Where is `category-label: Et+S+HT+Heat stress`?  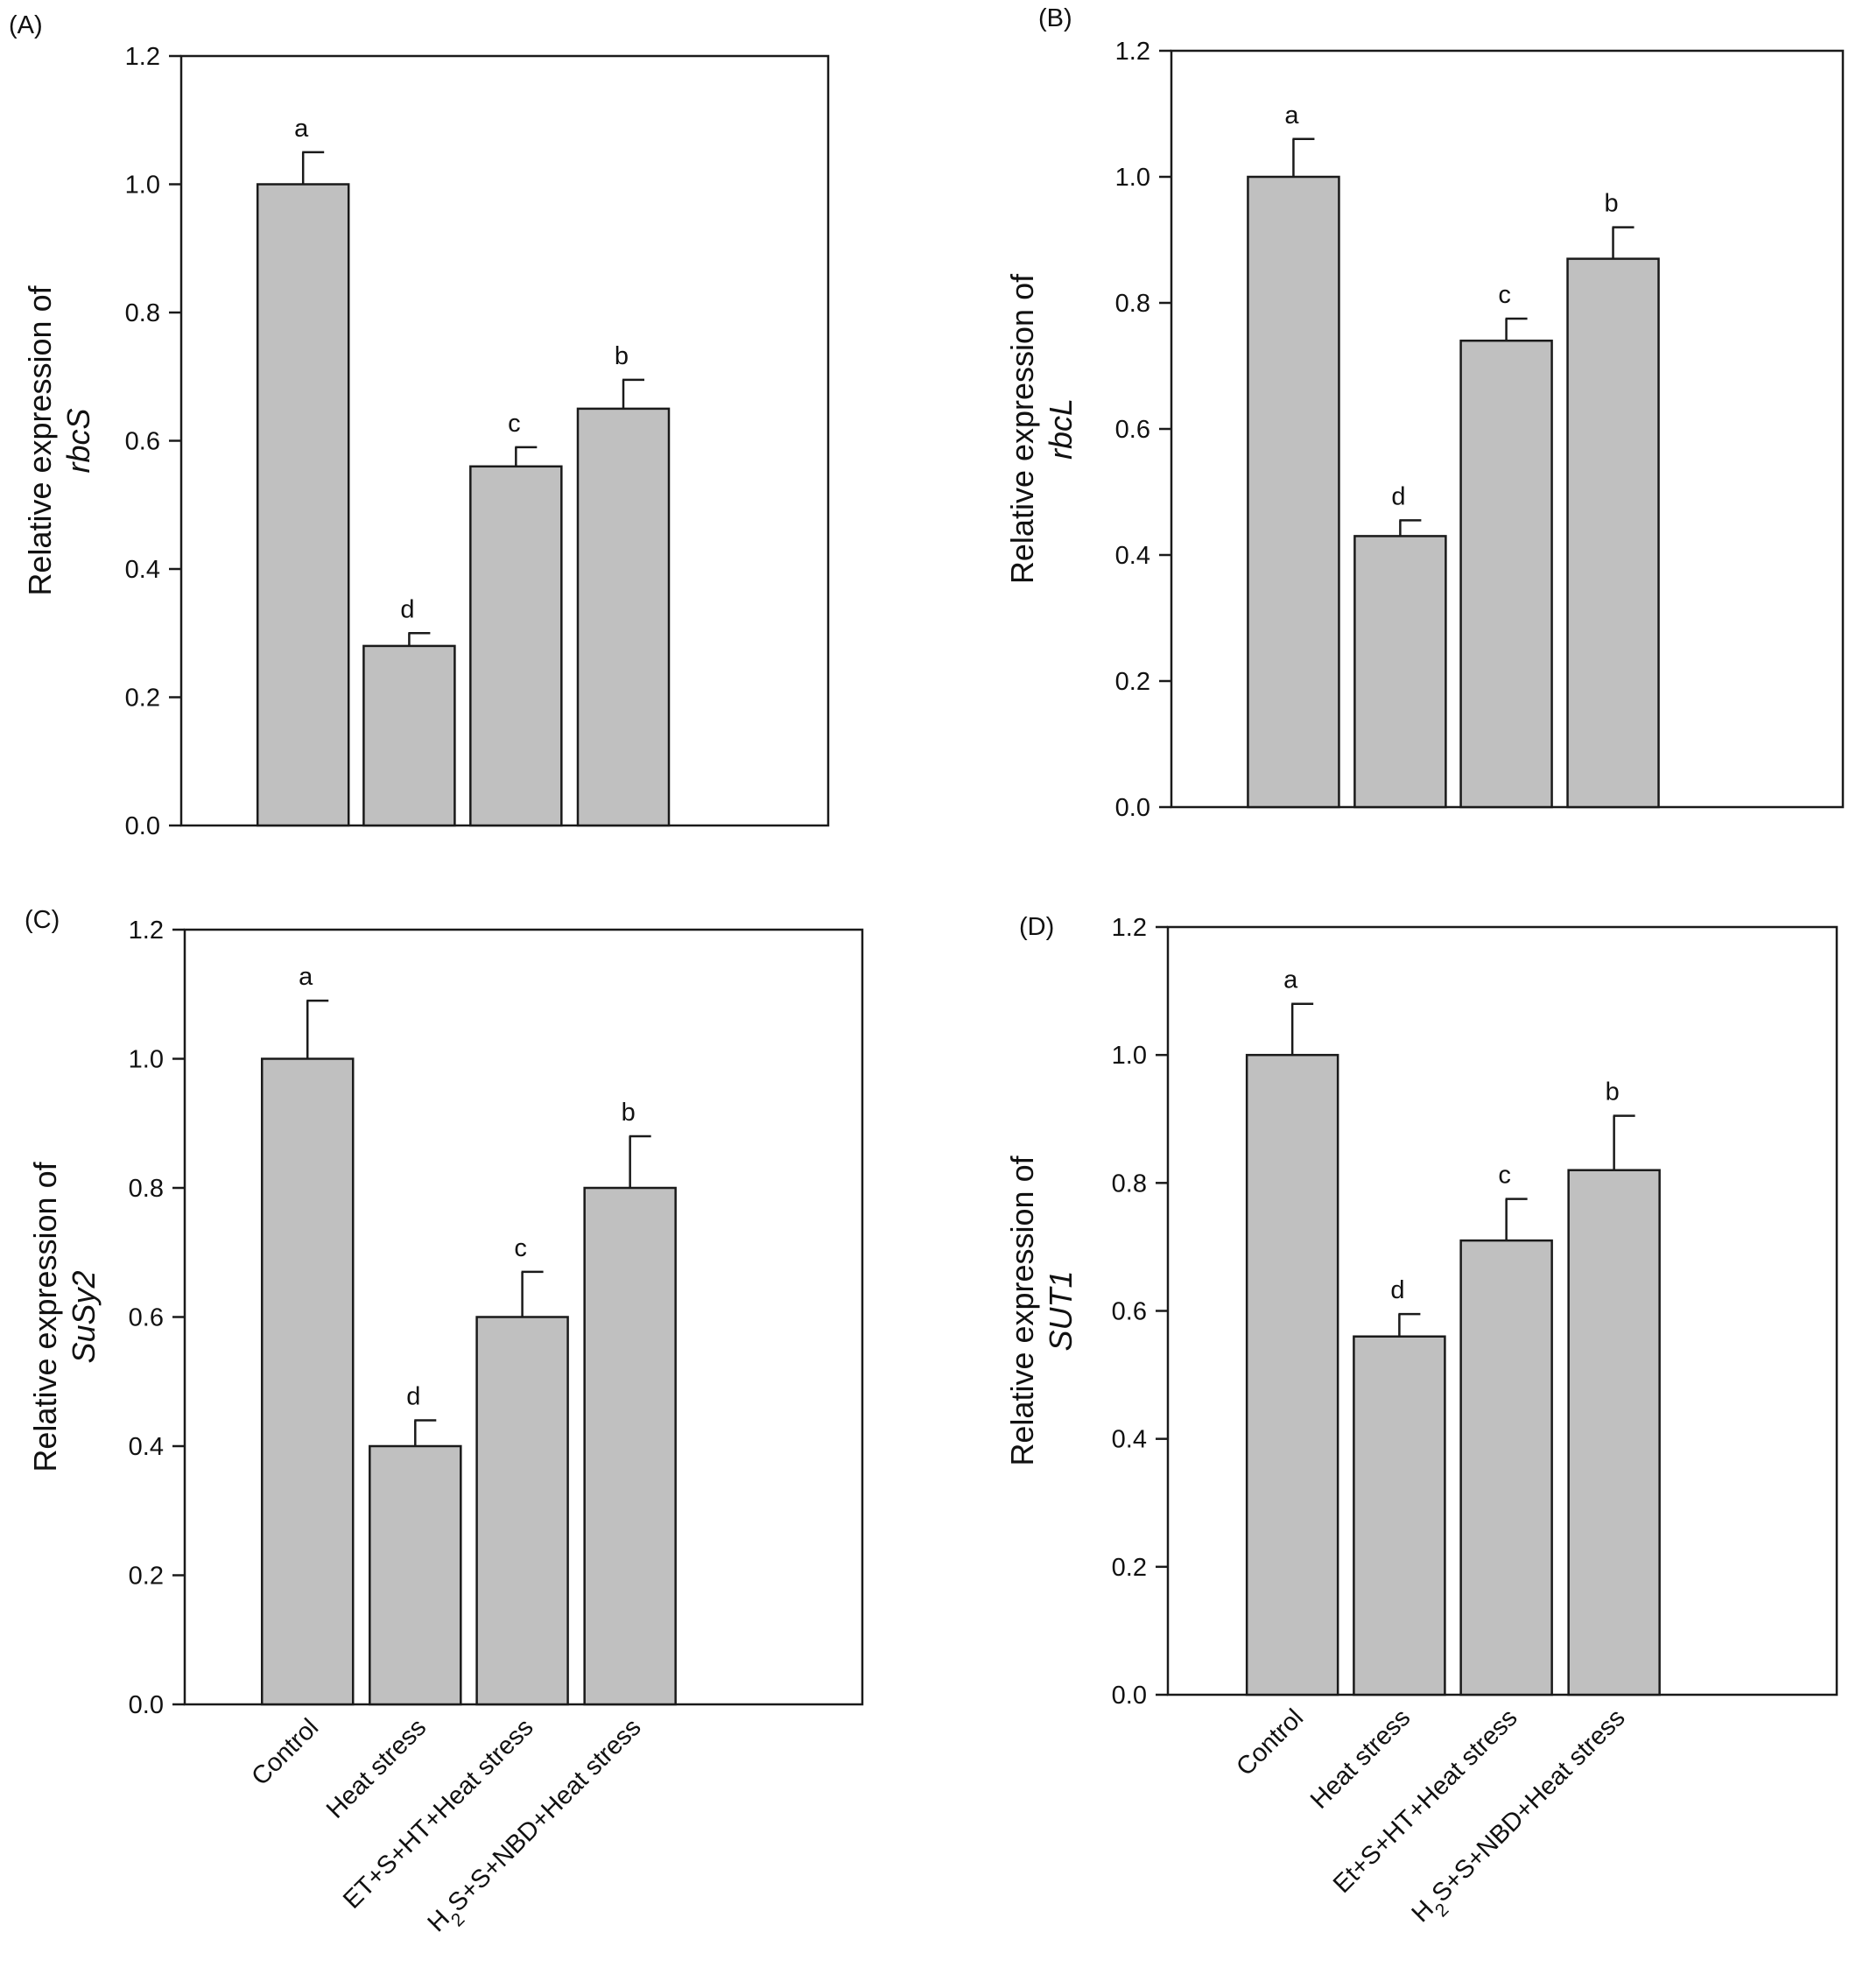
category-label: Et+S+HT+Heat stress is located at coordinates (1425, 1801).